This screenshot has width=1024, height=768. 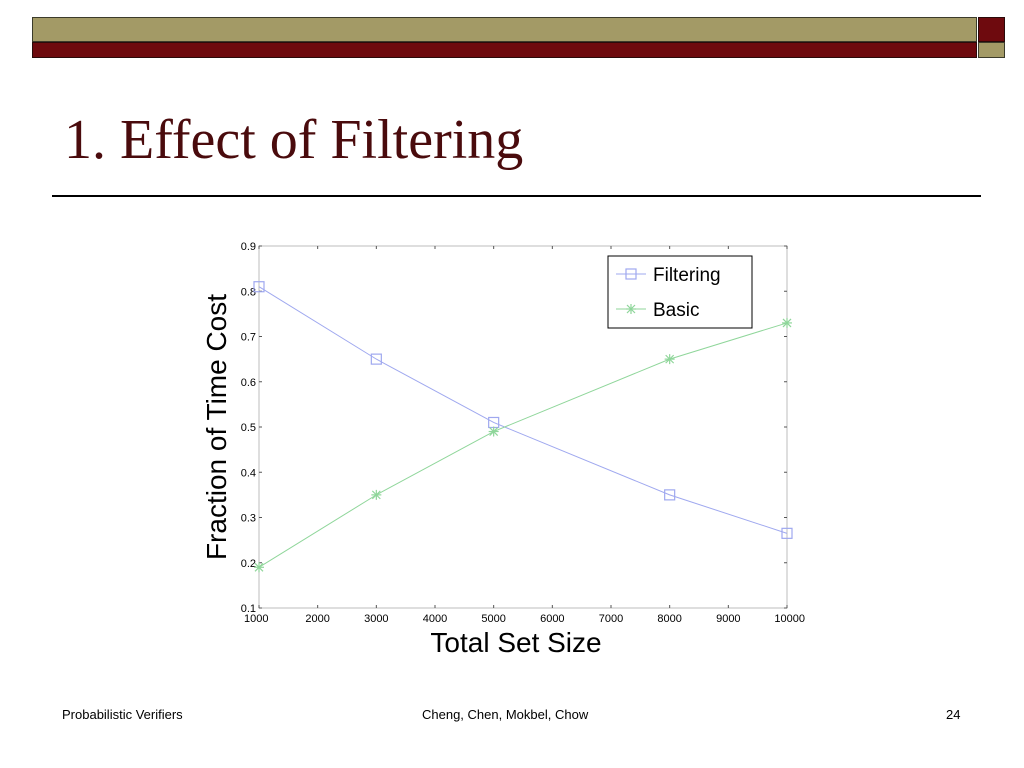 I want to click on x-tick-label: 4000, so click(x=435, y=619).